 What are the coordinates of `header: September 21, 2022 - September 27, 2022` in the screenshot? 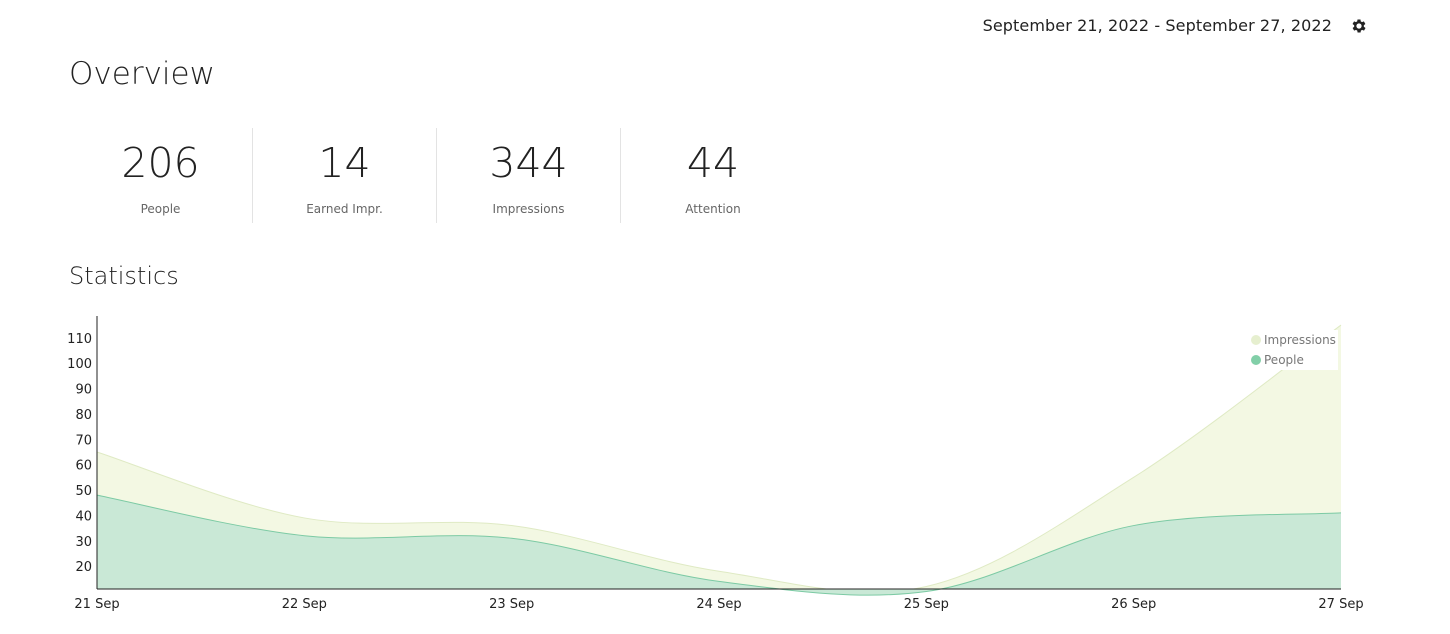 It's located at (1175, 25).